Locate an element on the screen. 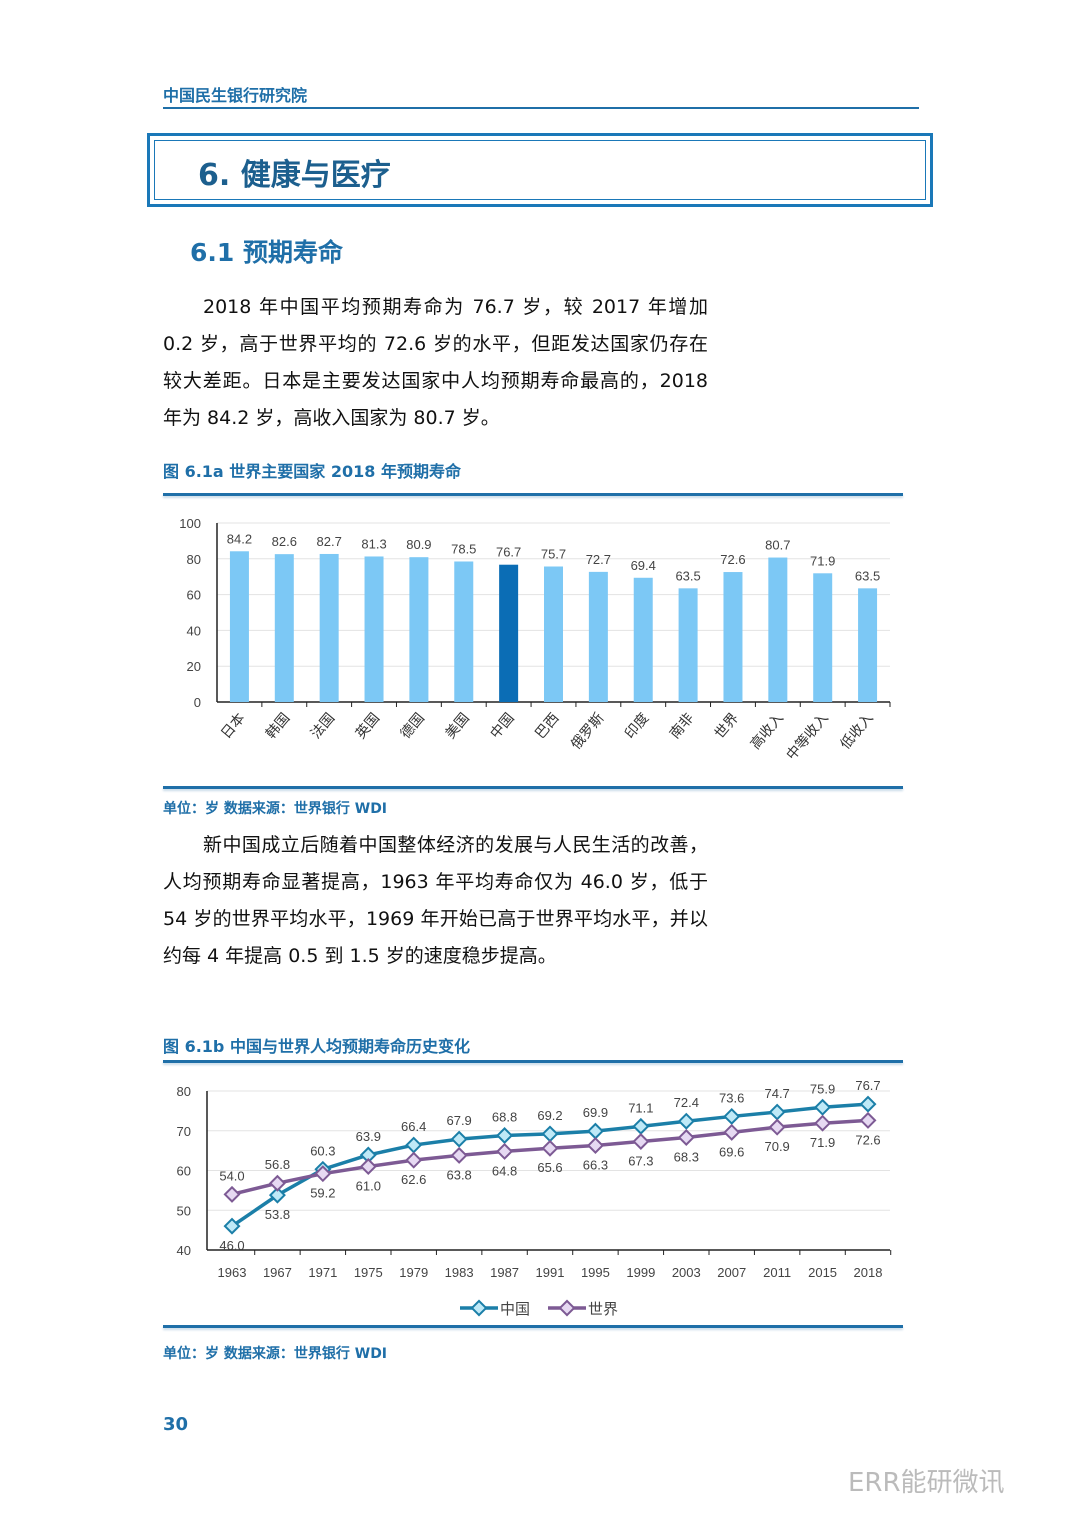 This screenshot has height=1527, width=1080. x-tick-label: 中等收入 is located at coordinates (807, 736).